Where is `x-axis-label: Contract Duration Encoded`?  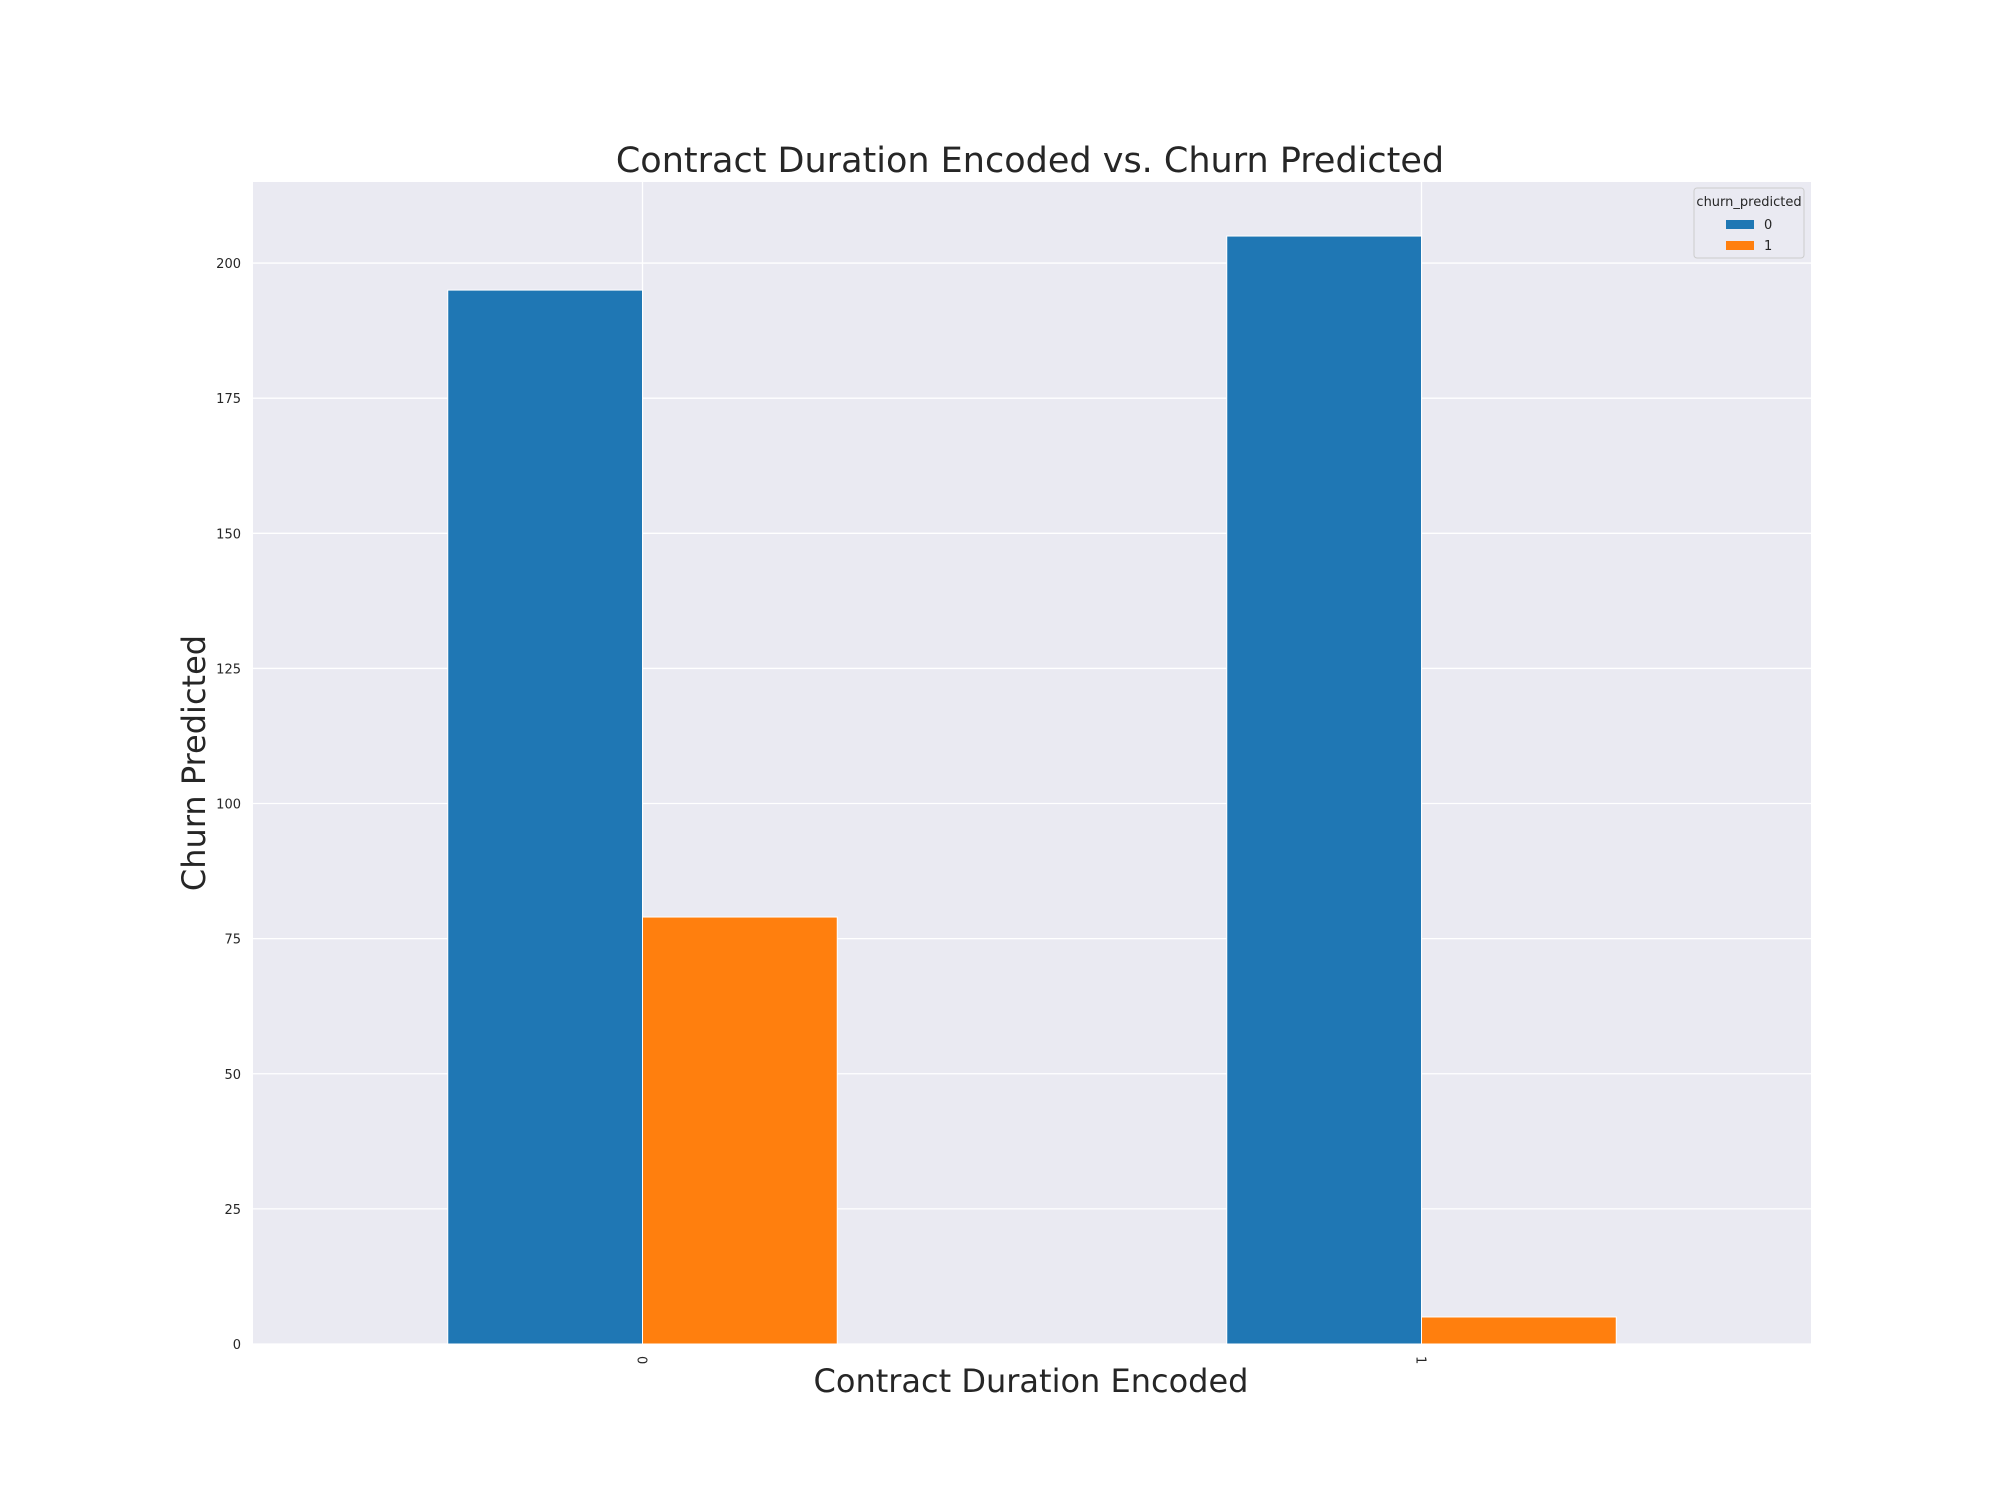
x-axis-label: Contract Duration Encoded is located at coordinates (1031, 1381).